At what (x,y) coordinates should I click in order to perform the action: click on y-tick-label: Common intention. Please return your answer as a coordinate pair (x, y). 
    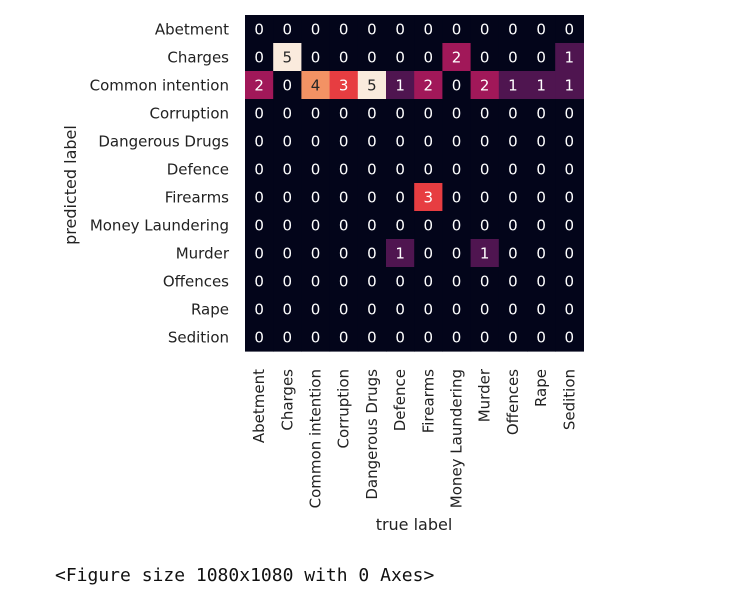
    Looking at the image, I should click on (159, 86).